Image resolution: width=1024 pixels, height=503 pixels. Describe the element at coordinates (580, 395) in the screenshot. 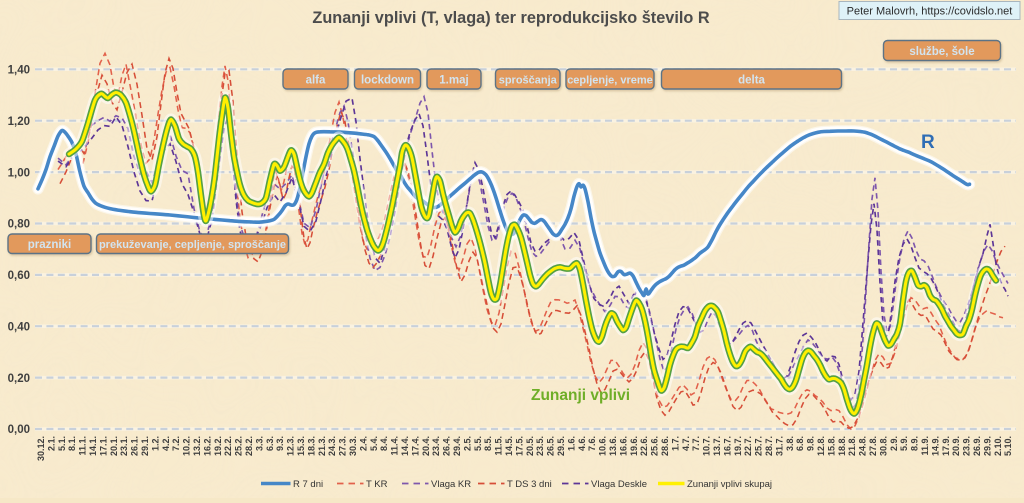

I see `svg-text: Zunanji vplivi` at that location.